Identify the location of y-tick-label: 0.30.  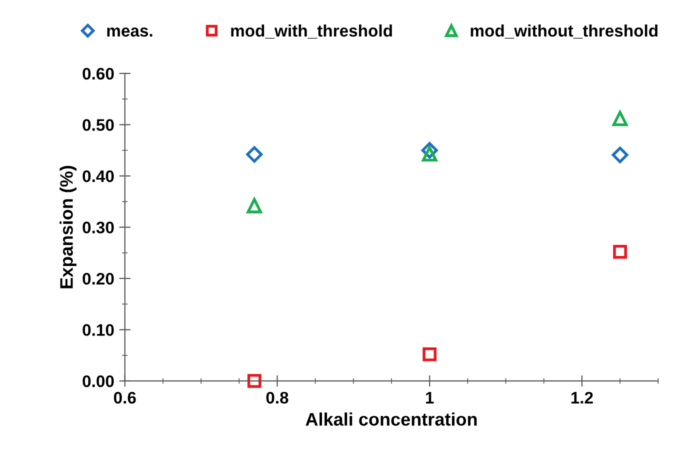
(98, 228).